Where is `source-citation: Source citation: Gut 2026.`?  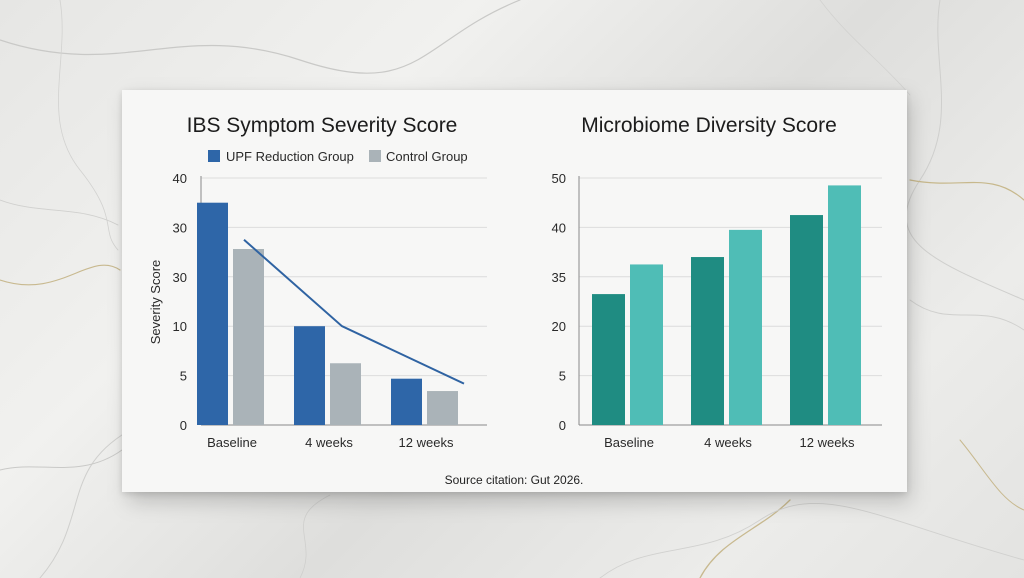 source-citation: Source citation: Gut 2026. is located at coordinates (514, 480).